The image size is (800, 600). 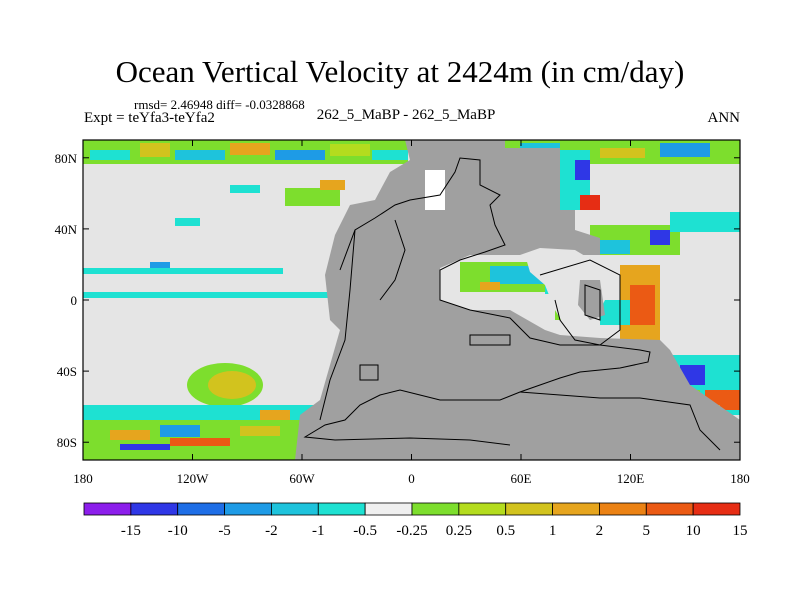 What do you see at coordinates (521, 478) in the screenshot?
I see `lon-tick-label: 60E` at bounding box center [521, 478].